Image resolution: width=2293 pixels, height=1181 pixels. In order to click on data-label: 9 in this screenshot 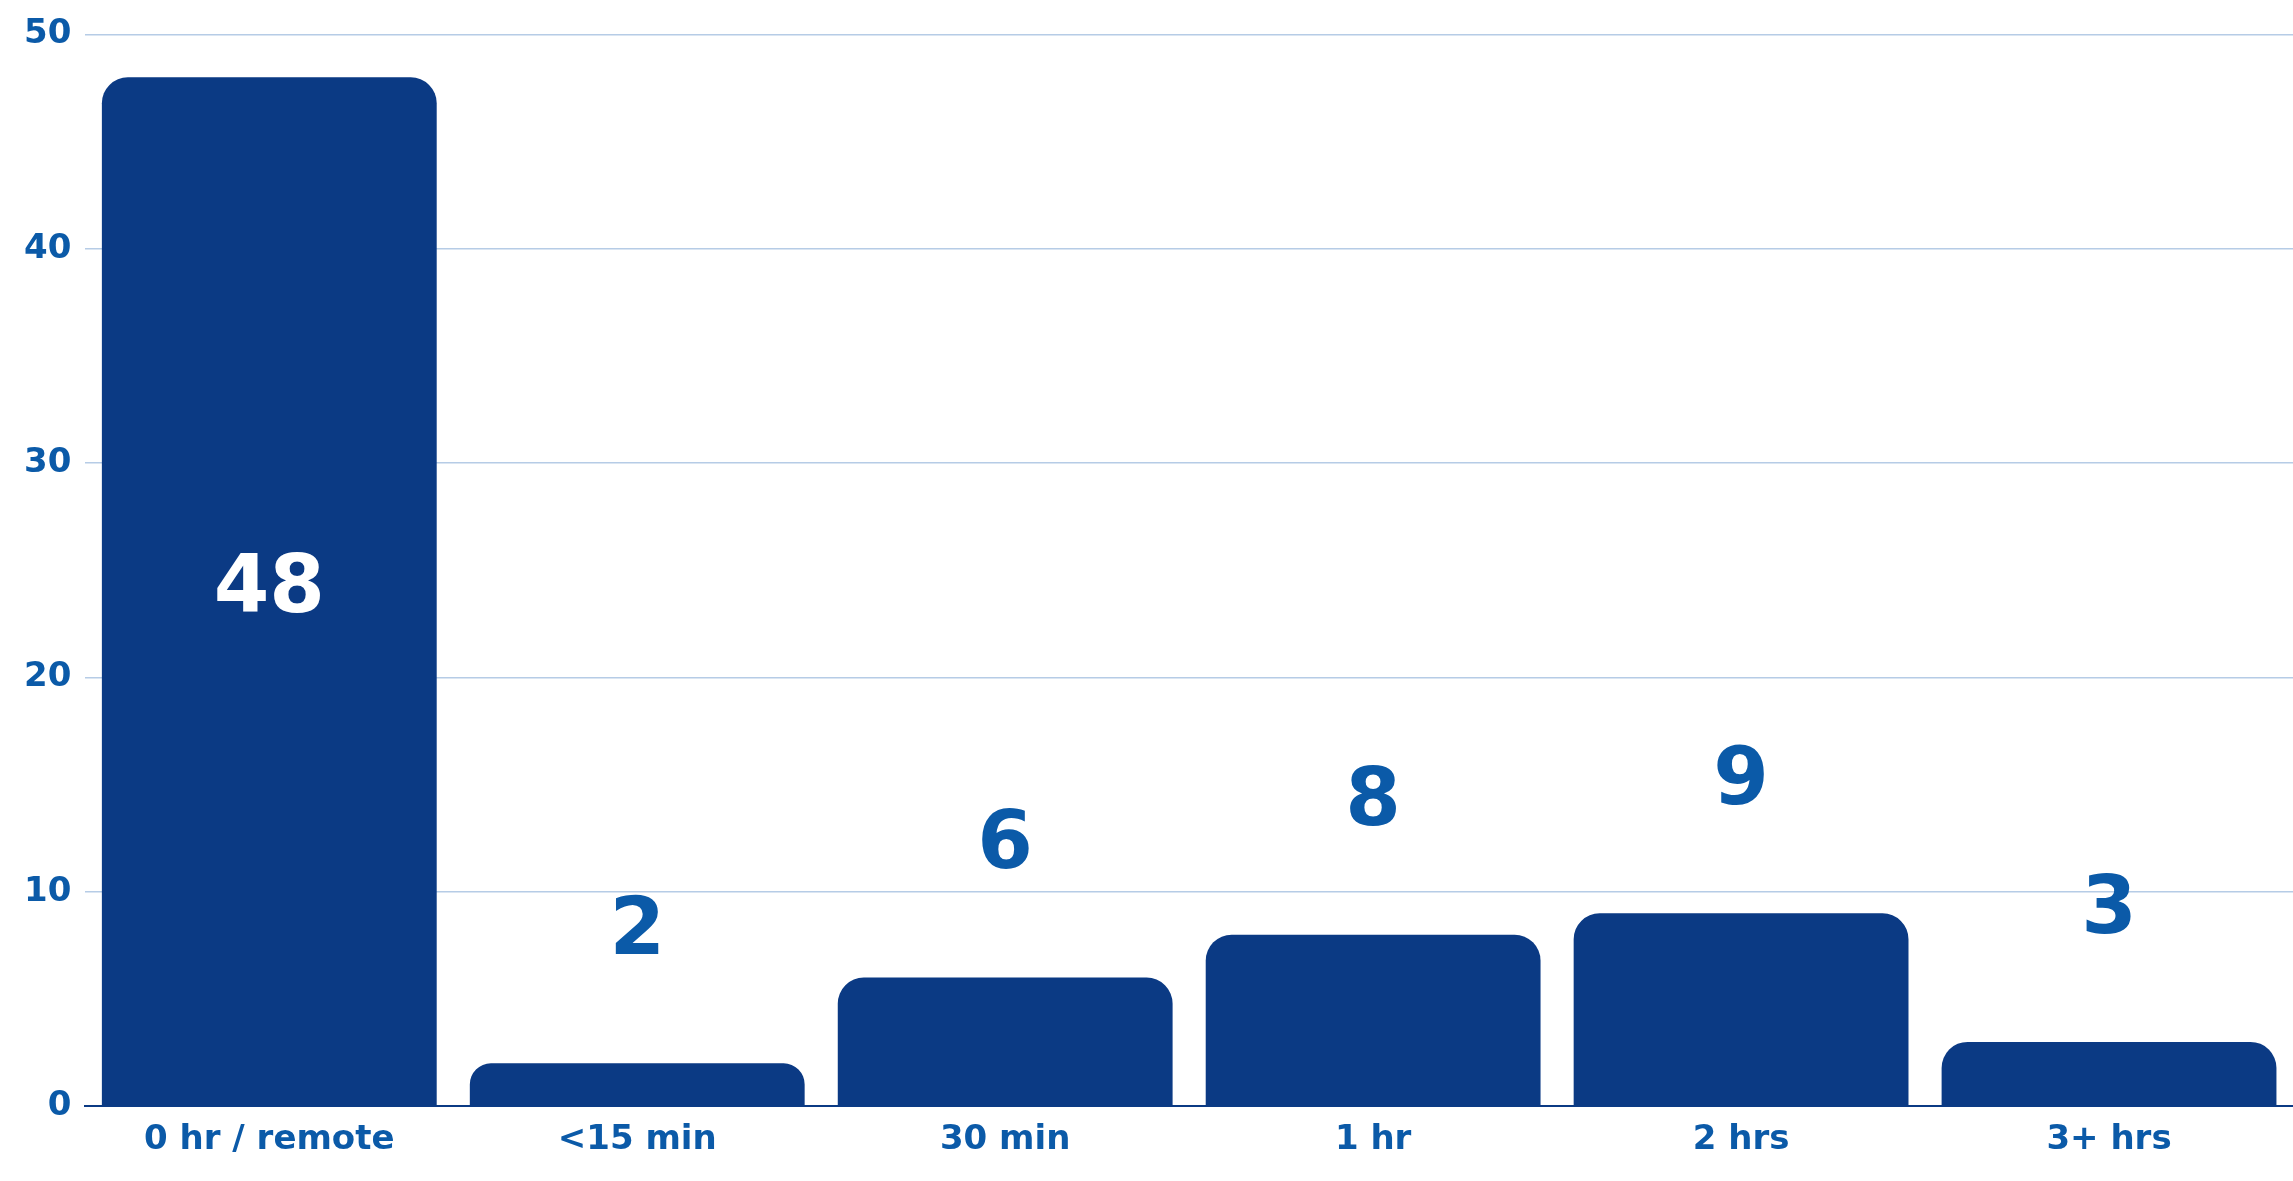, I will do `click(1741, 777)`.